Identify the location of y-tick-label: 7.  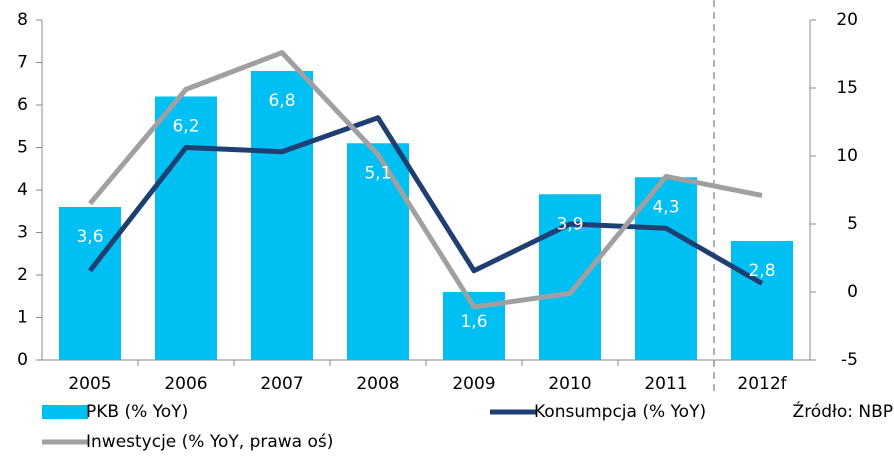
(22, 63).